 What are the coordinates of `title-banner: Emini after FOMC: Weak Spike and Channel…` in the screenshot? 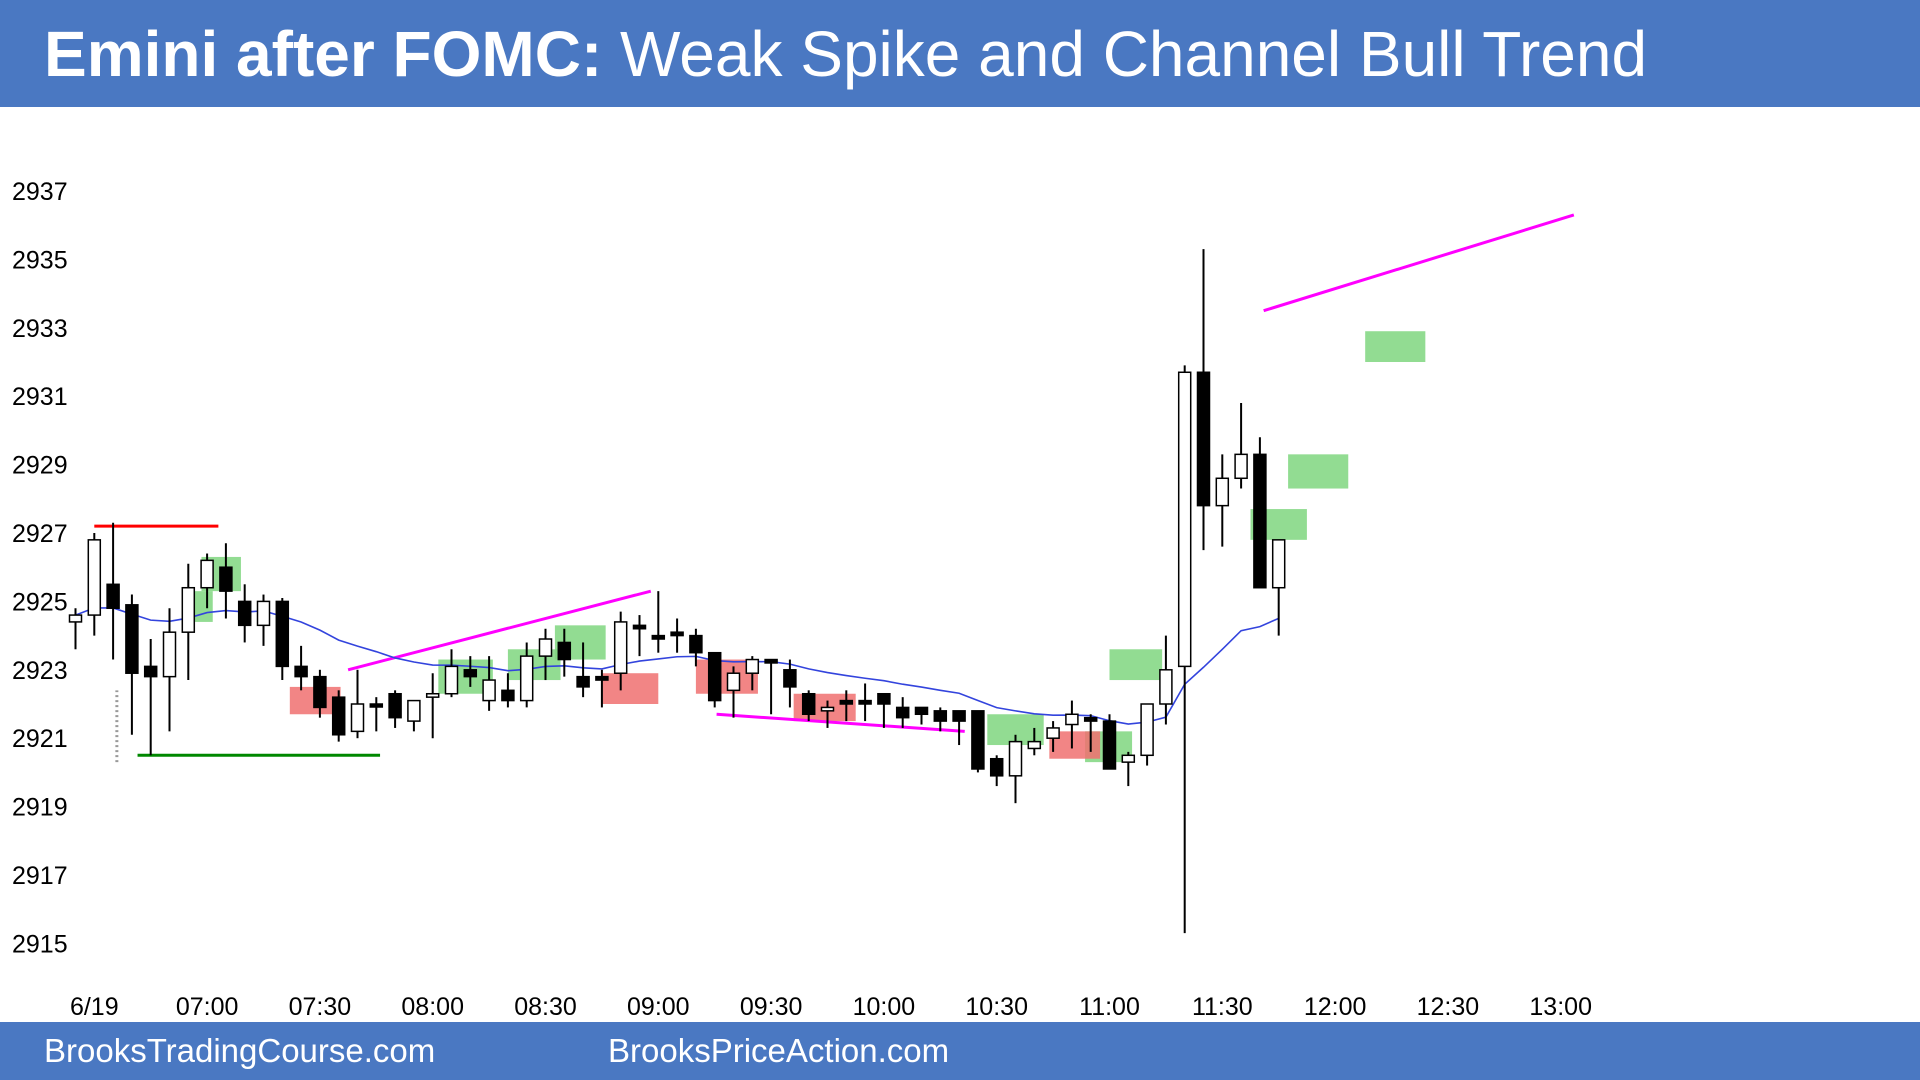 It's located at (960, 53).